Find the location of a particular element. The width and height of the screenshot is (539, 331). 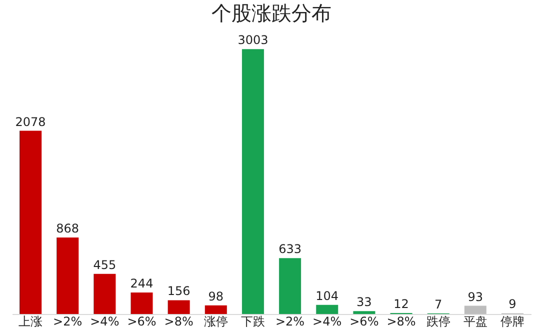

x-tick-label: 平盘 is located at coordinates (475, 321).